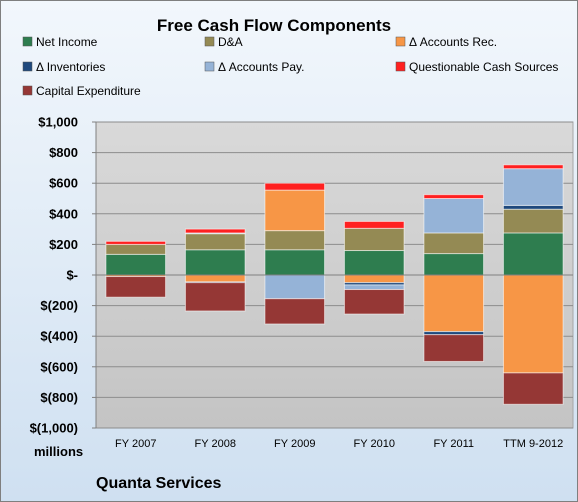 Image resolution: width=578 pixels, height=502 pixels. I want to click on chart-title: Free Cash Flow Components, so click(274, 25).